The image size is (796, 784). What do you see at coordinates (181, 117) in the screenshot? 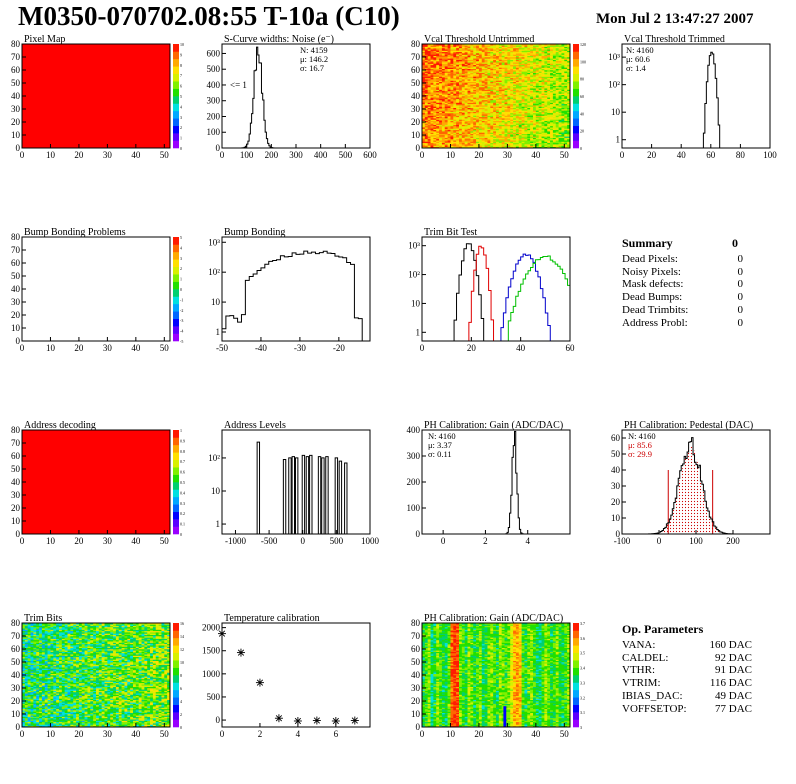
I see `zaxis-tick-label: 3` at bounding box center [181, 117].